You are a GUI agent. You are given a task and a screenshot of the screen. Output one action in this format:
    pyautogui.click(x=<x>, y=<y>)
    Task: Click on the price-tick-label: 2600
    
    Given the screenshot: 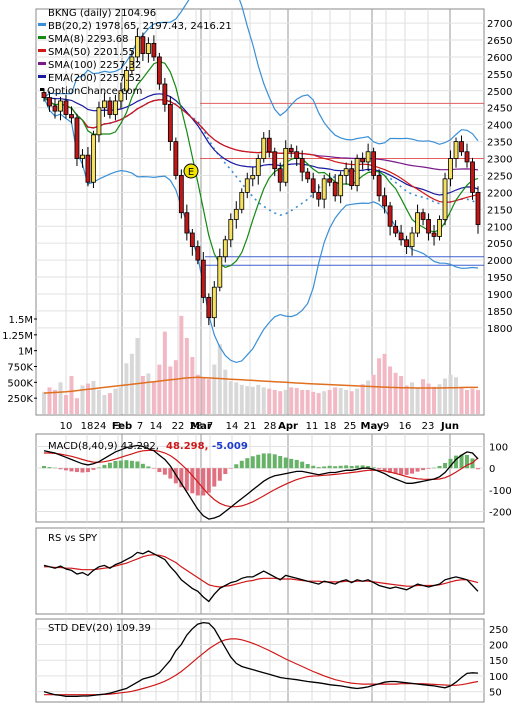 What is the action you would take?
    pyautogui.click(x=499, y=58)
    